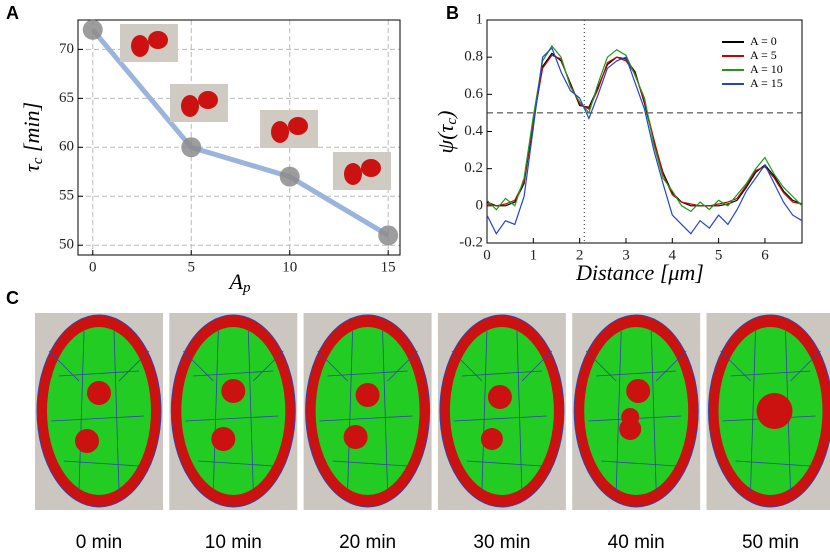 The image size is (830, 553). I want to click on label-text: Distance [μm], so click(639, 272).